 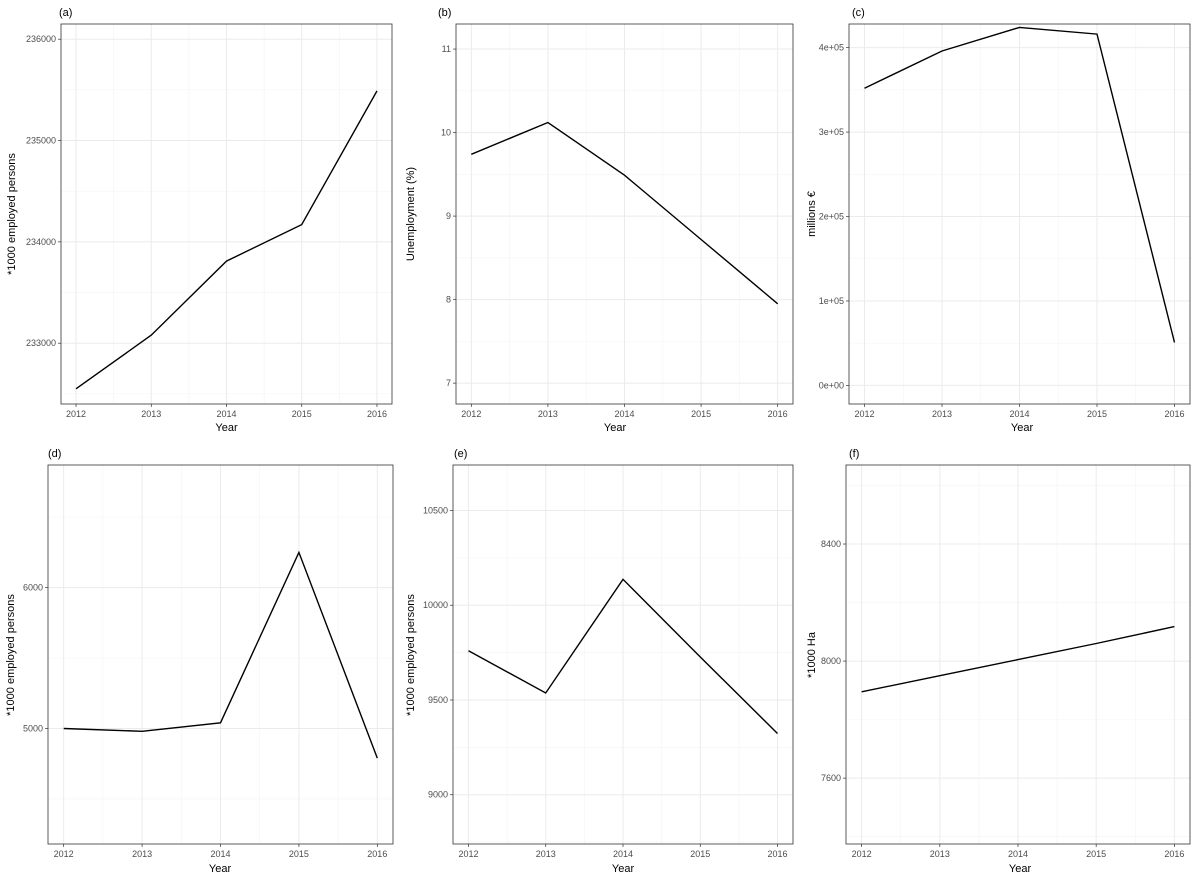 What do you see at coordinates (33, 588) in the screenshot?
I see `y-tick-label: 6000` at bounding box center [33, 588].